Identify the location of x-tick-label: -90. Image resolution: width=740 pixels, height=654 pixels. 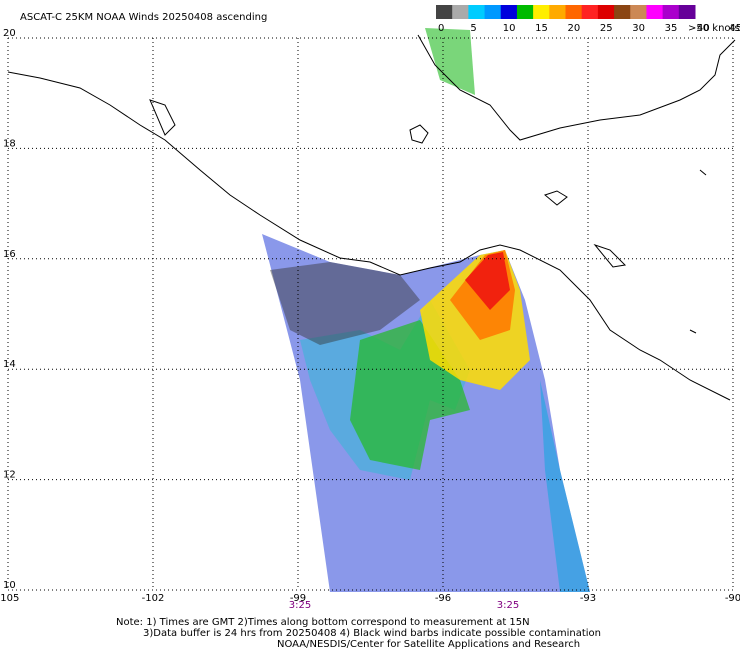
(732, 598).